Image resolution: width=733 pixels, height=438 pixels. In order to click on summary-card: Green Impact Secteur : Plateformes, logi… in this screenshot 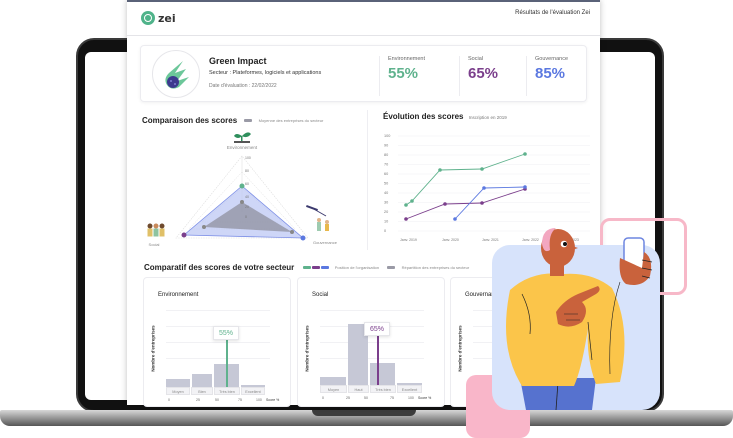, I will do `click(363, 73)`.